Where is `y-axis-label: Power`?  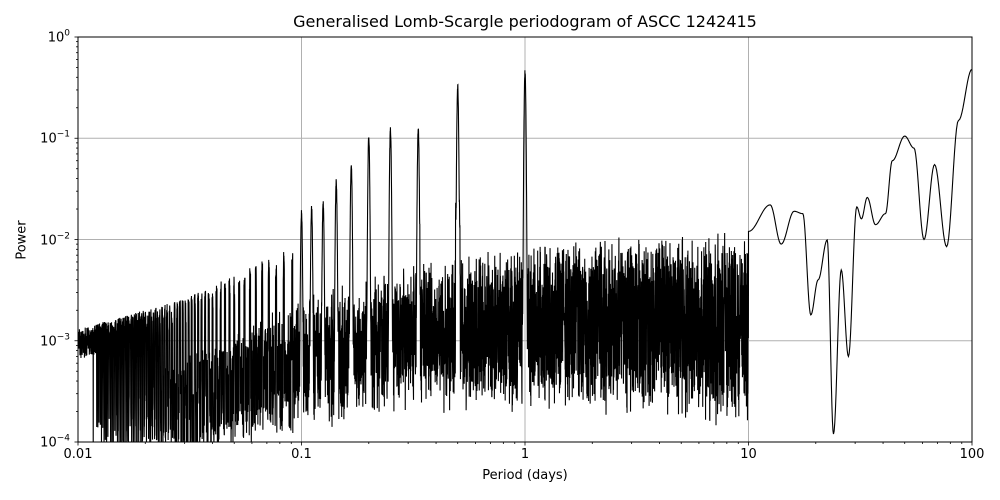
y-axis-label: Power is located at coordinates (22, 240).